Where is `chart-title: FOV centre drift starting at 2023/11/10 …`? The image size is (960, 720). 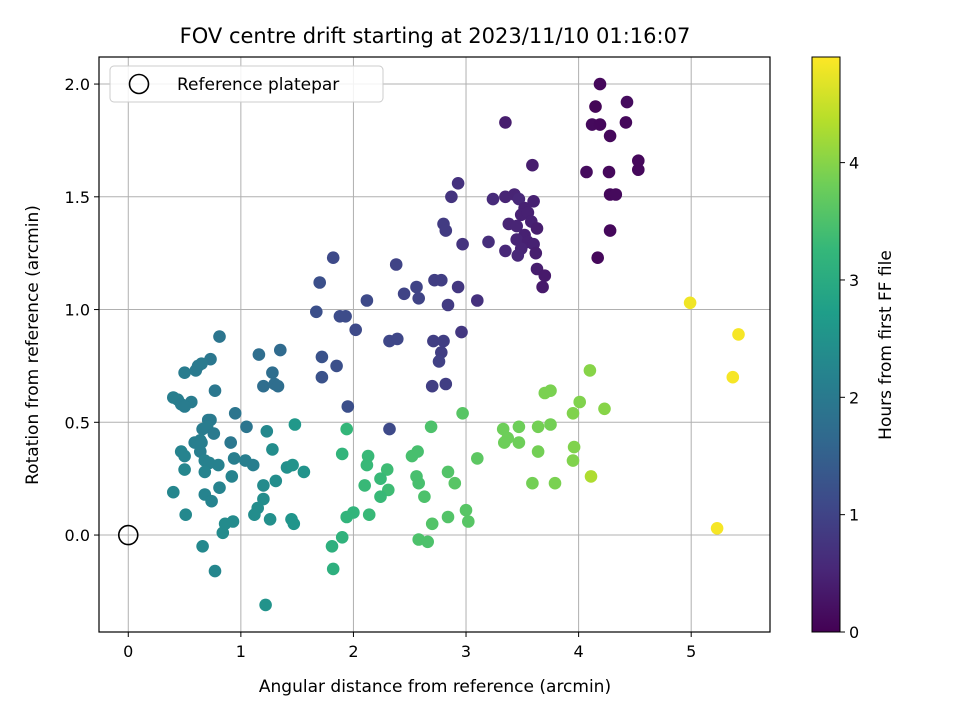
chart-title: FOV centre drift starting at 2023/11/10 … is located at coordinates (435, 36).